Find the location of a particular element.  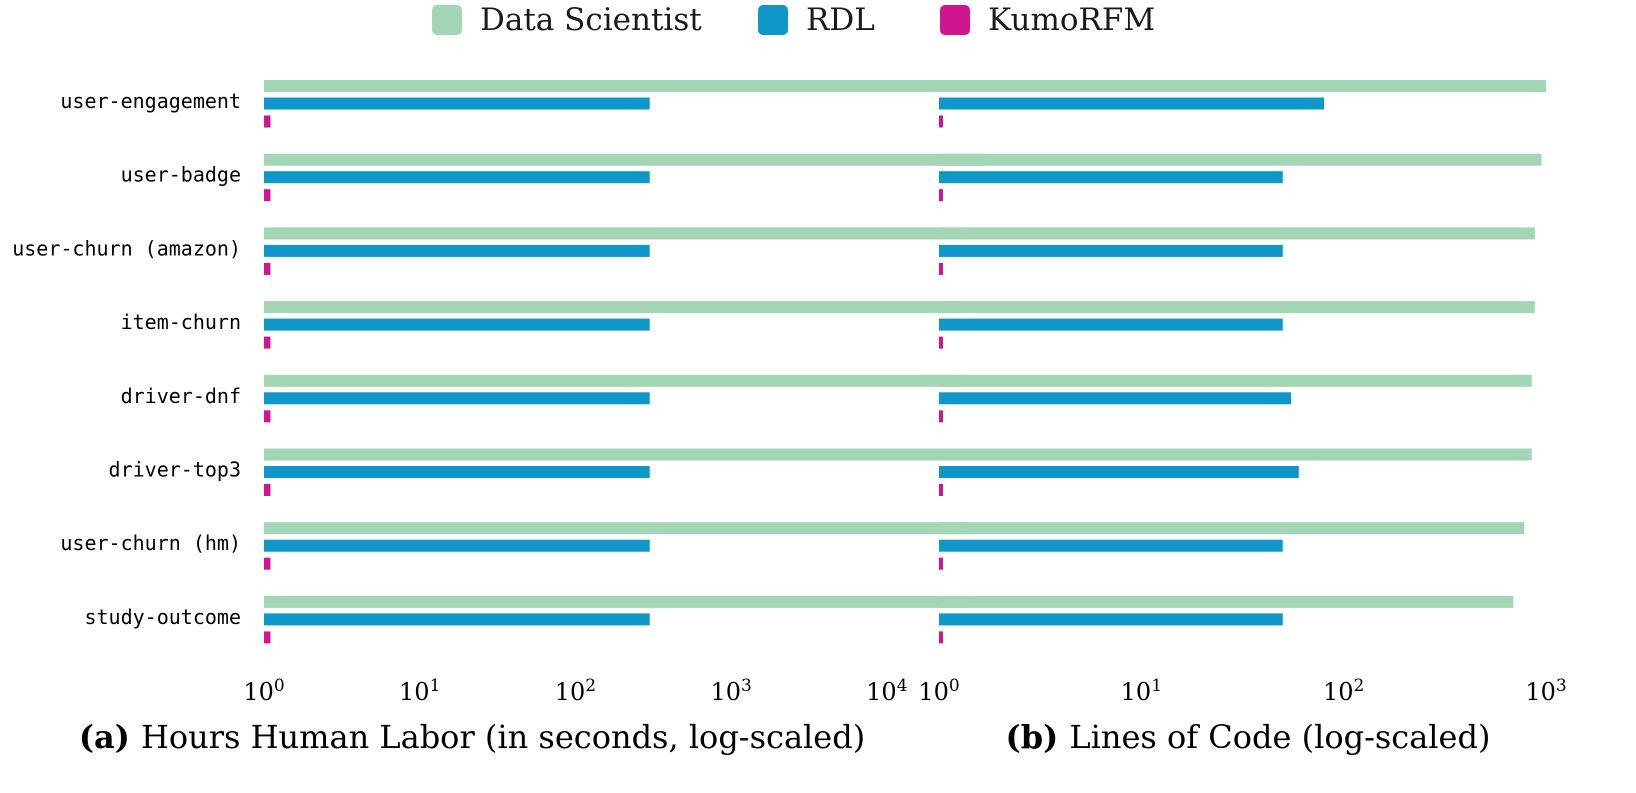

category-label-user-churn-amazon: user-churn (amazon) is located at coordinates (126, 248).